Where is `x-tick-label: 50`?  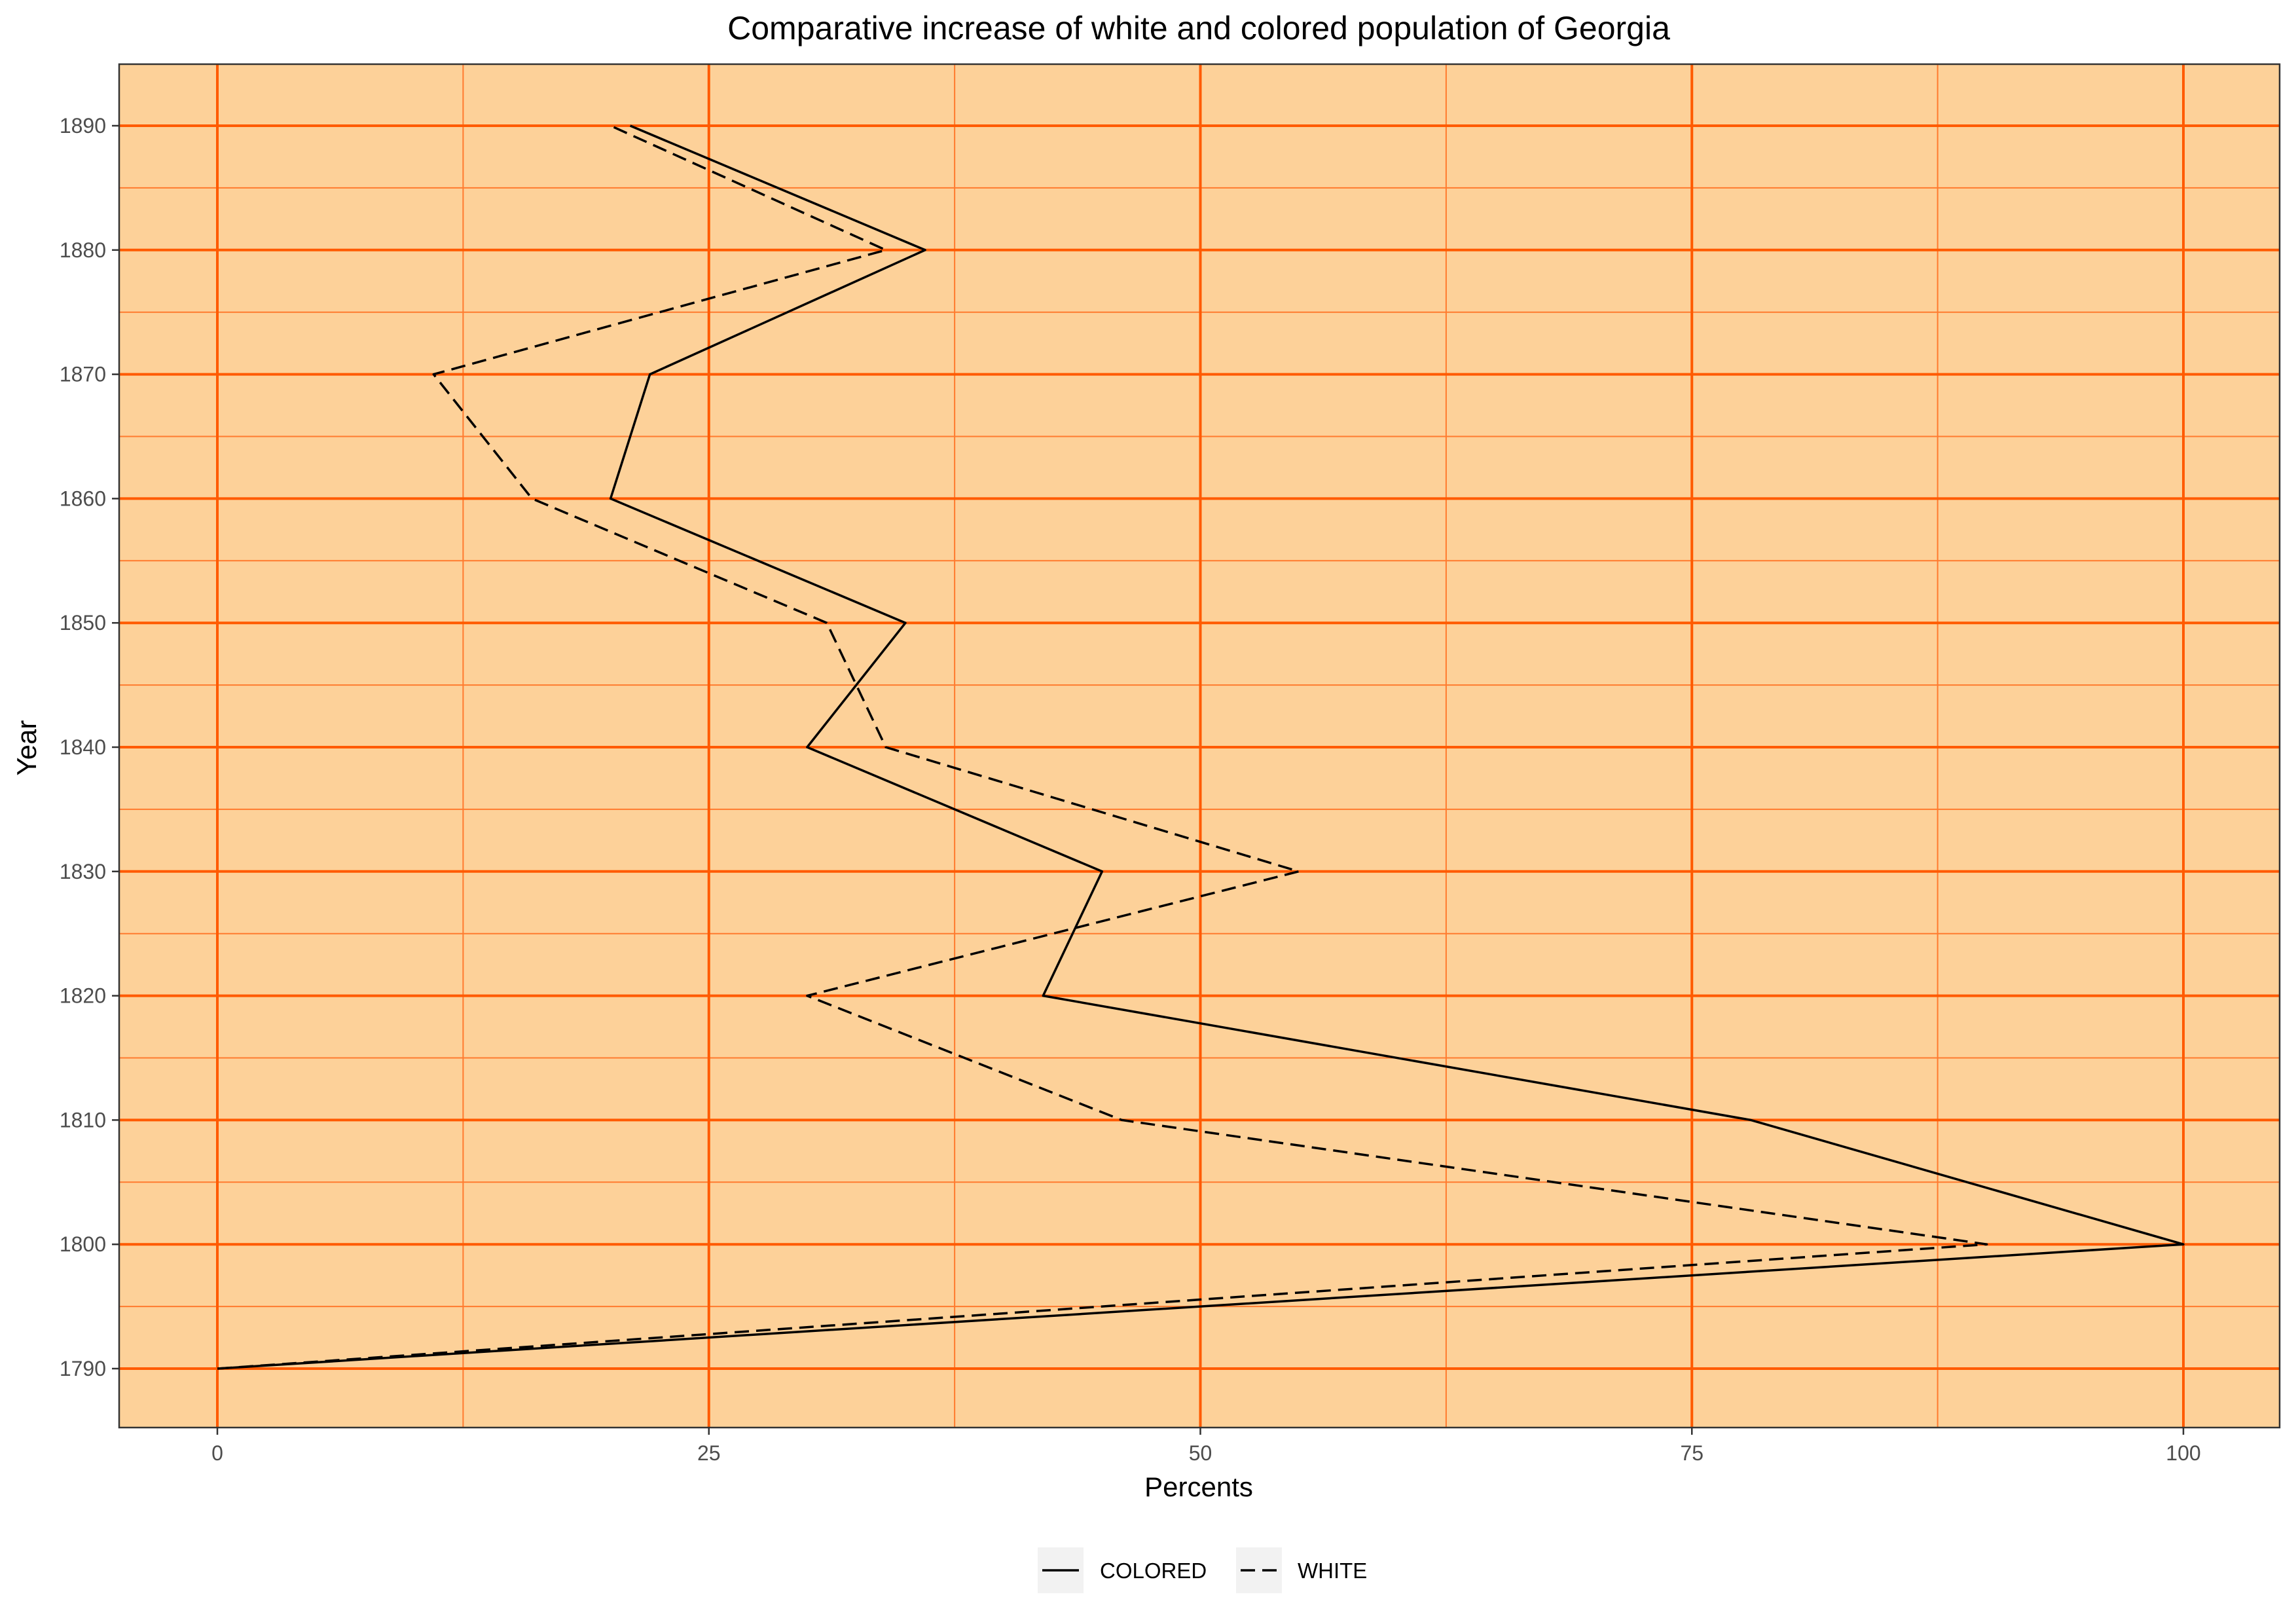 x-tick-label: 50 is located at coordinates (1200, 1453).